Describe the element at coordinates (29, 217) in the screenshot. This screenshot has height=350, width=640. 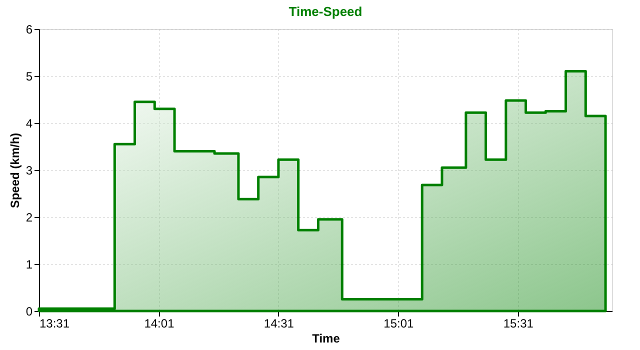
I see `y-tick-label: 2` at that location.